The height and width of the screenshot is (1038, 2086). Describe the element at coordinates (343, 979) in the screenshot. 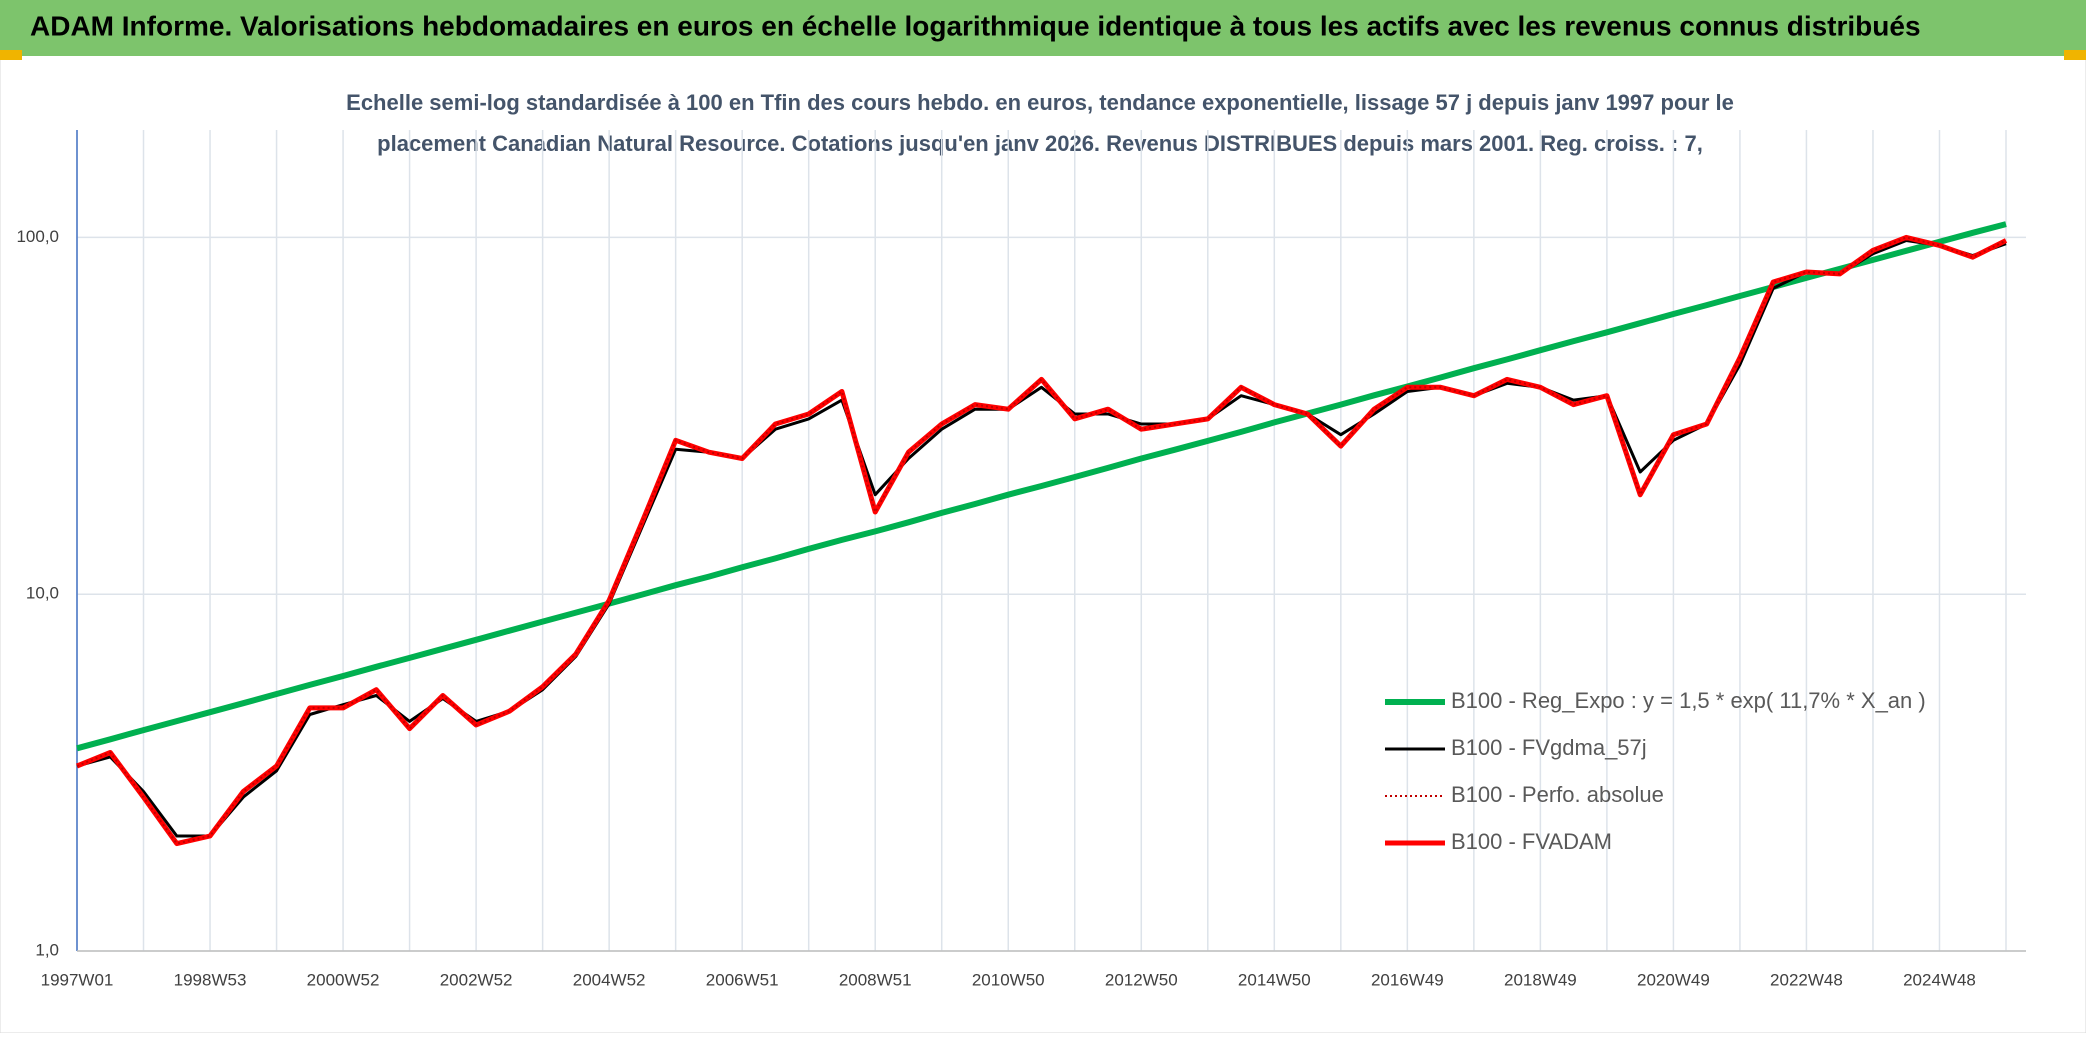

I see `x-tick-label: 2000W52` at that location.